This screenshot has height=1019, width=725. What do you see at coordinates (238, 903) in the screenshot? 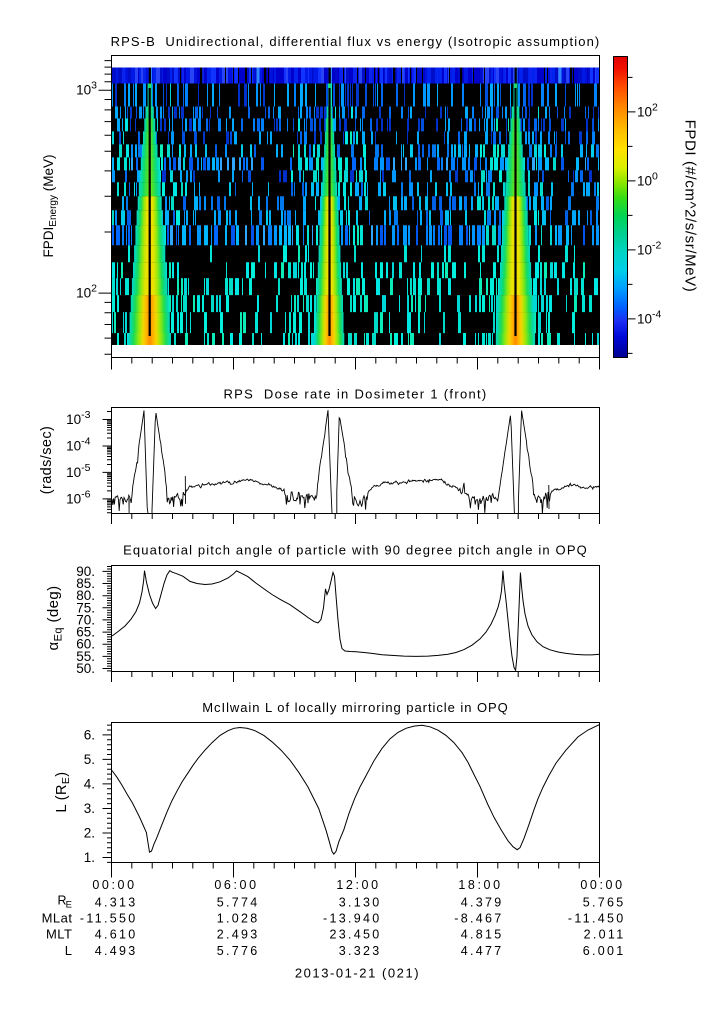
I see `svg-text: 5.774` at bounding box center [238, 903].